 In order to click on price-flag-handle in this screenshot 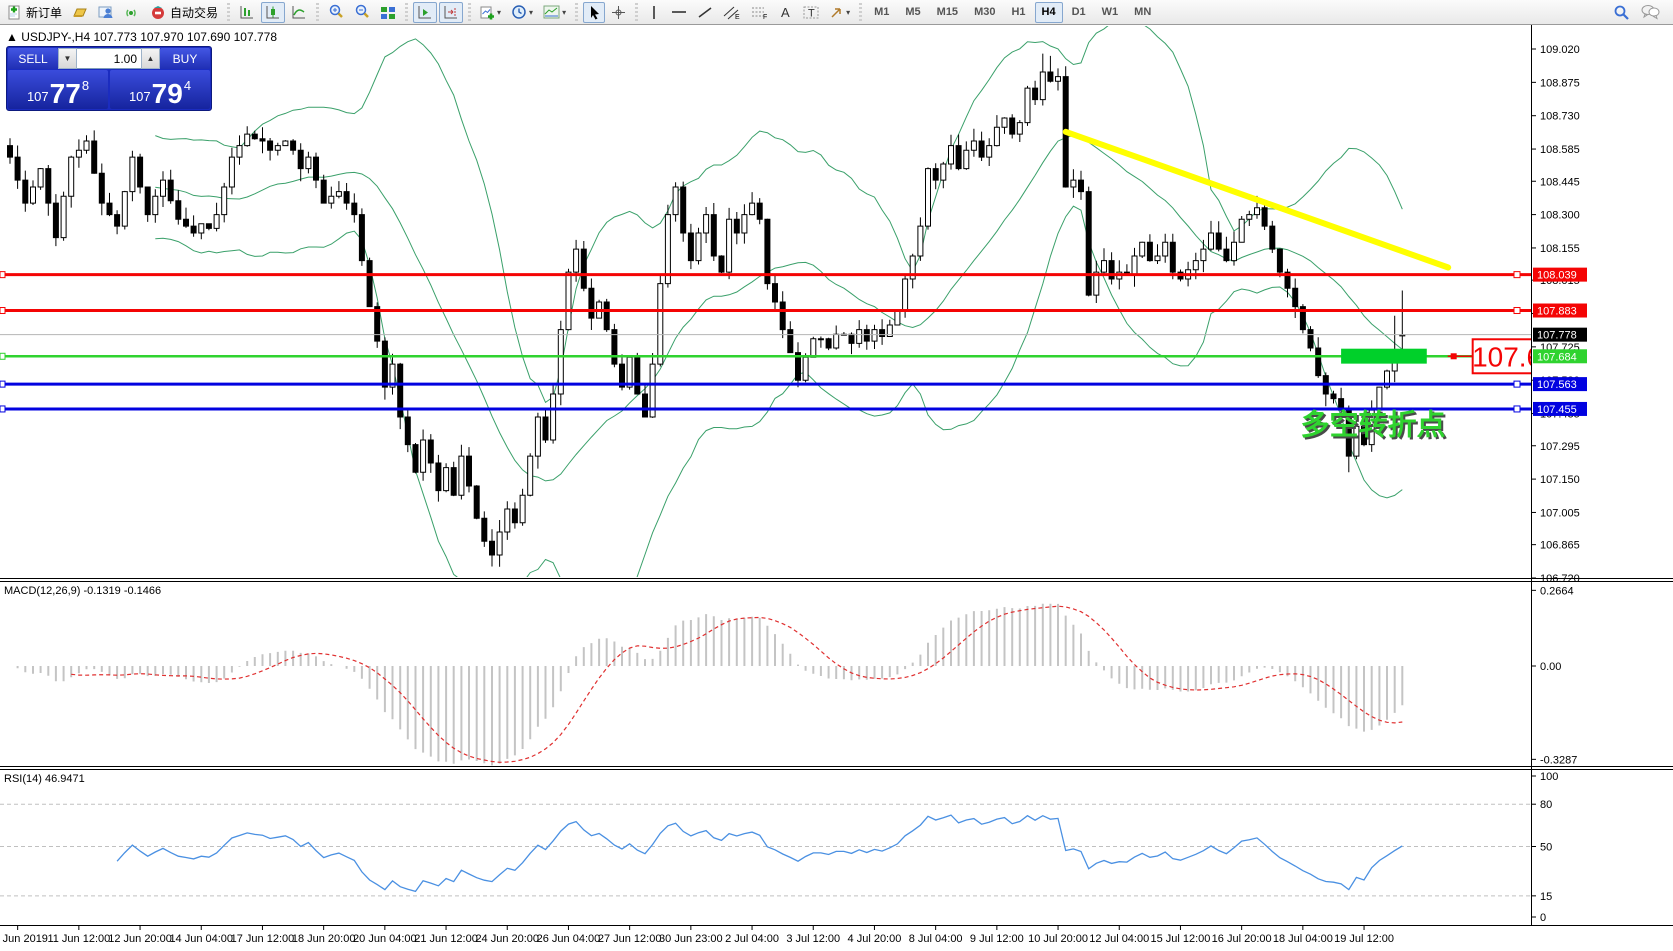, I will do `click(1453, 356)`.